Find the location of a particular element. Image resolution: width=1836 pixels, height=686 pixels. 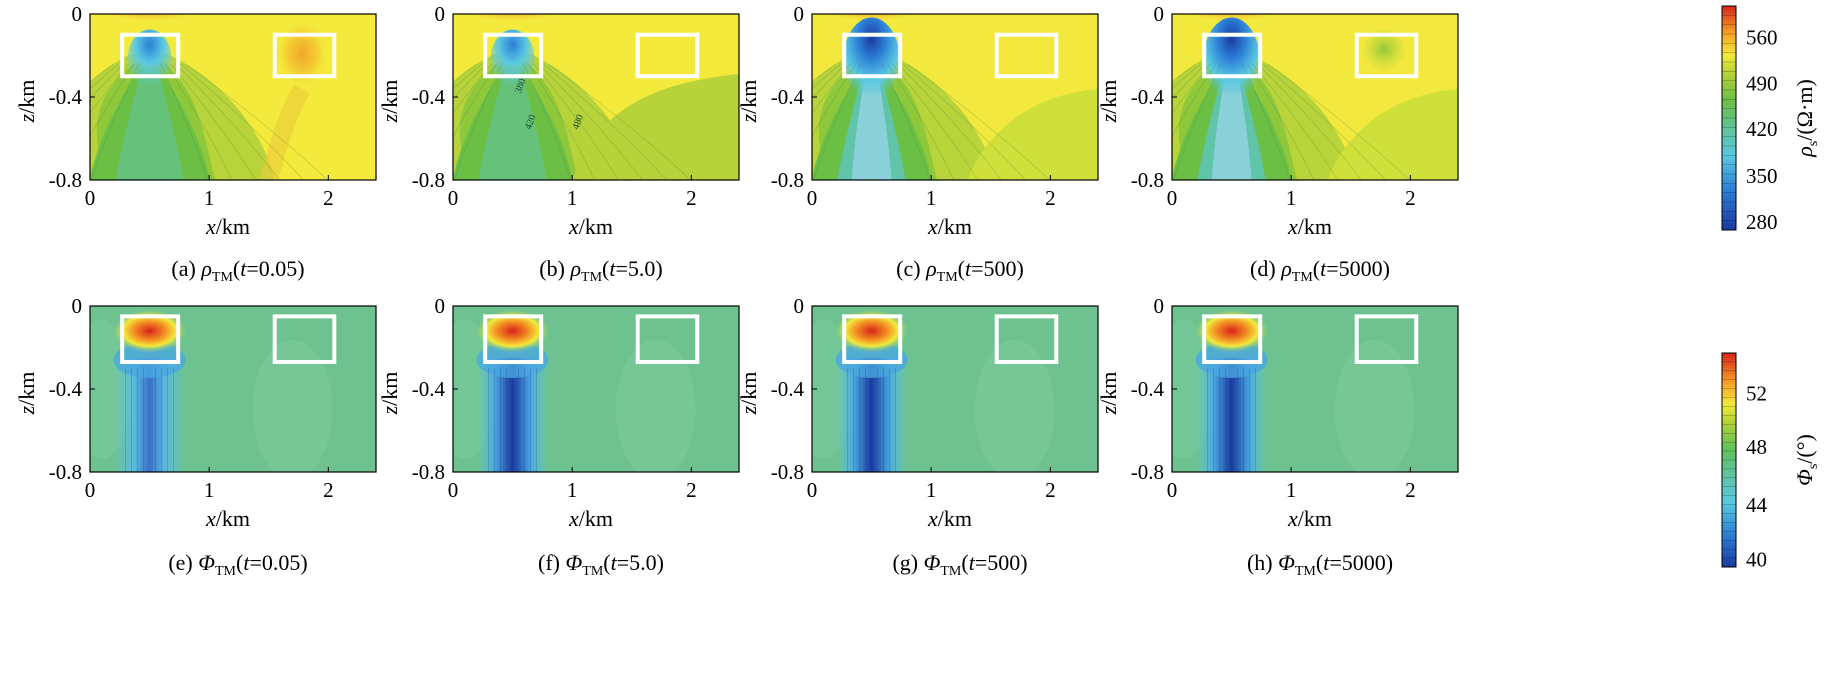

colorbar-tick-label: 52 is located at coordinates (1756, 394).